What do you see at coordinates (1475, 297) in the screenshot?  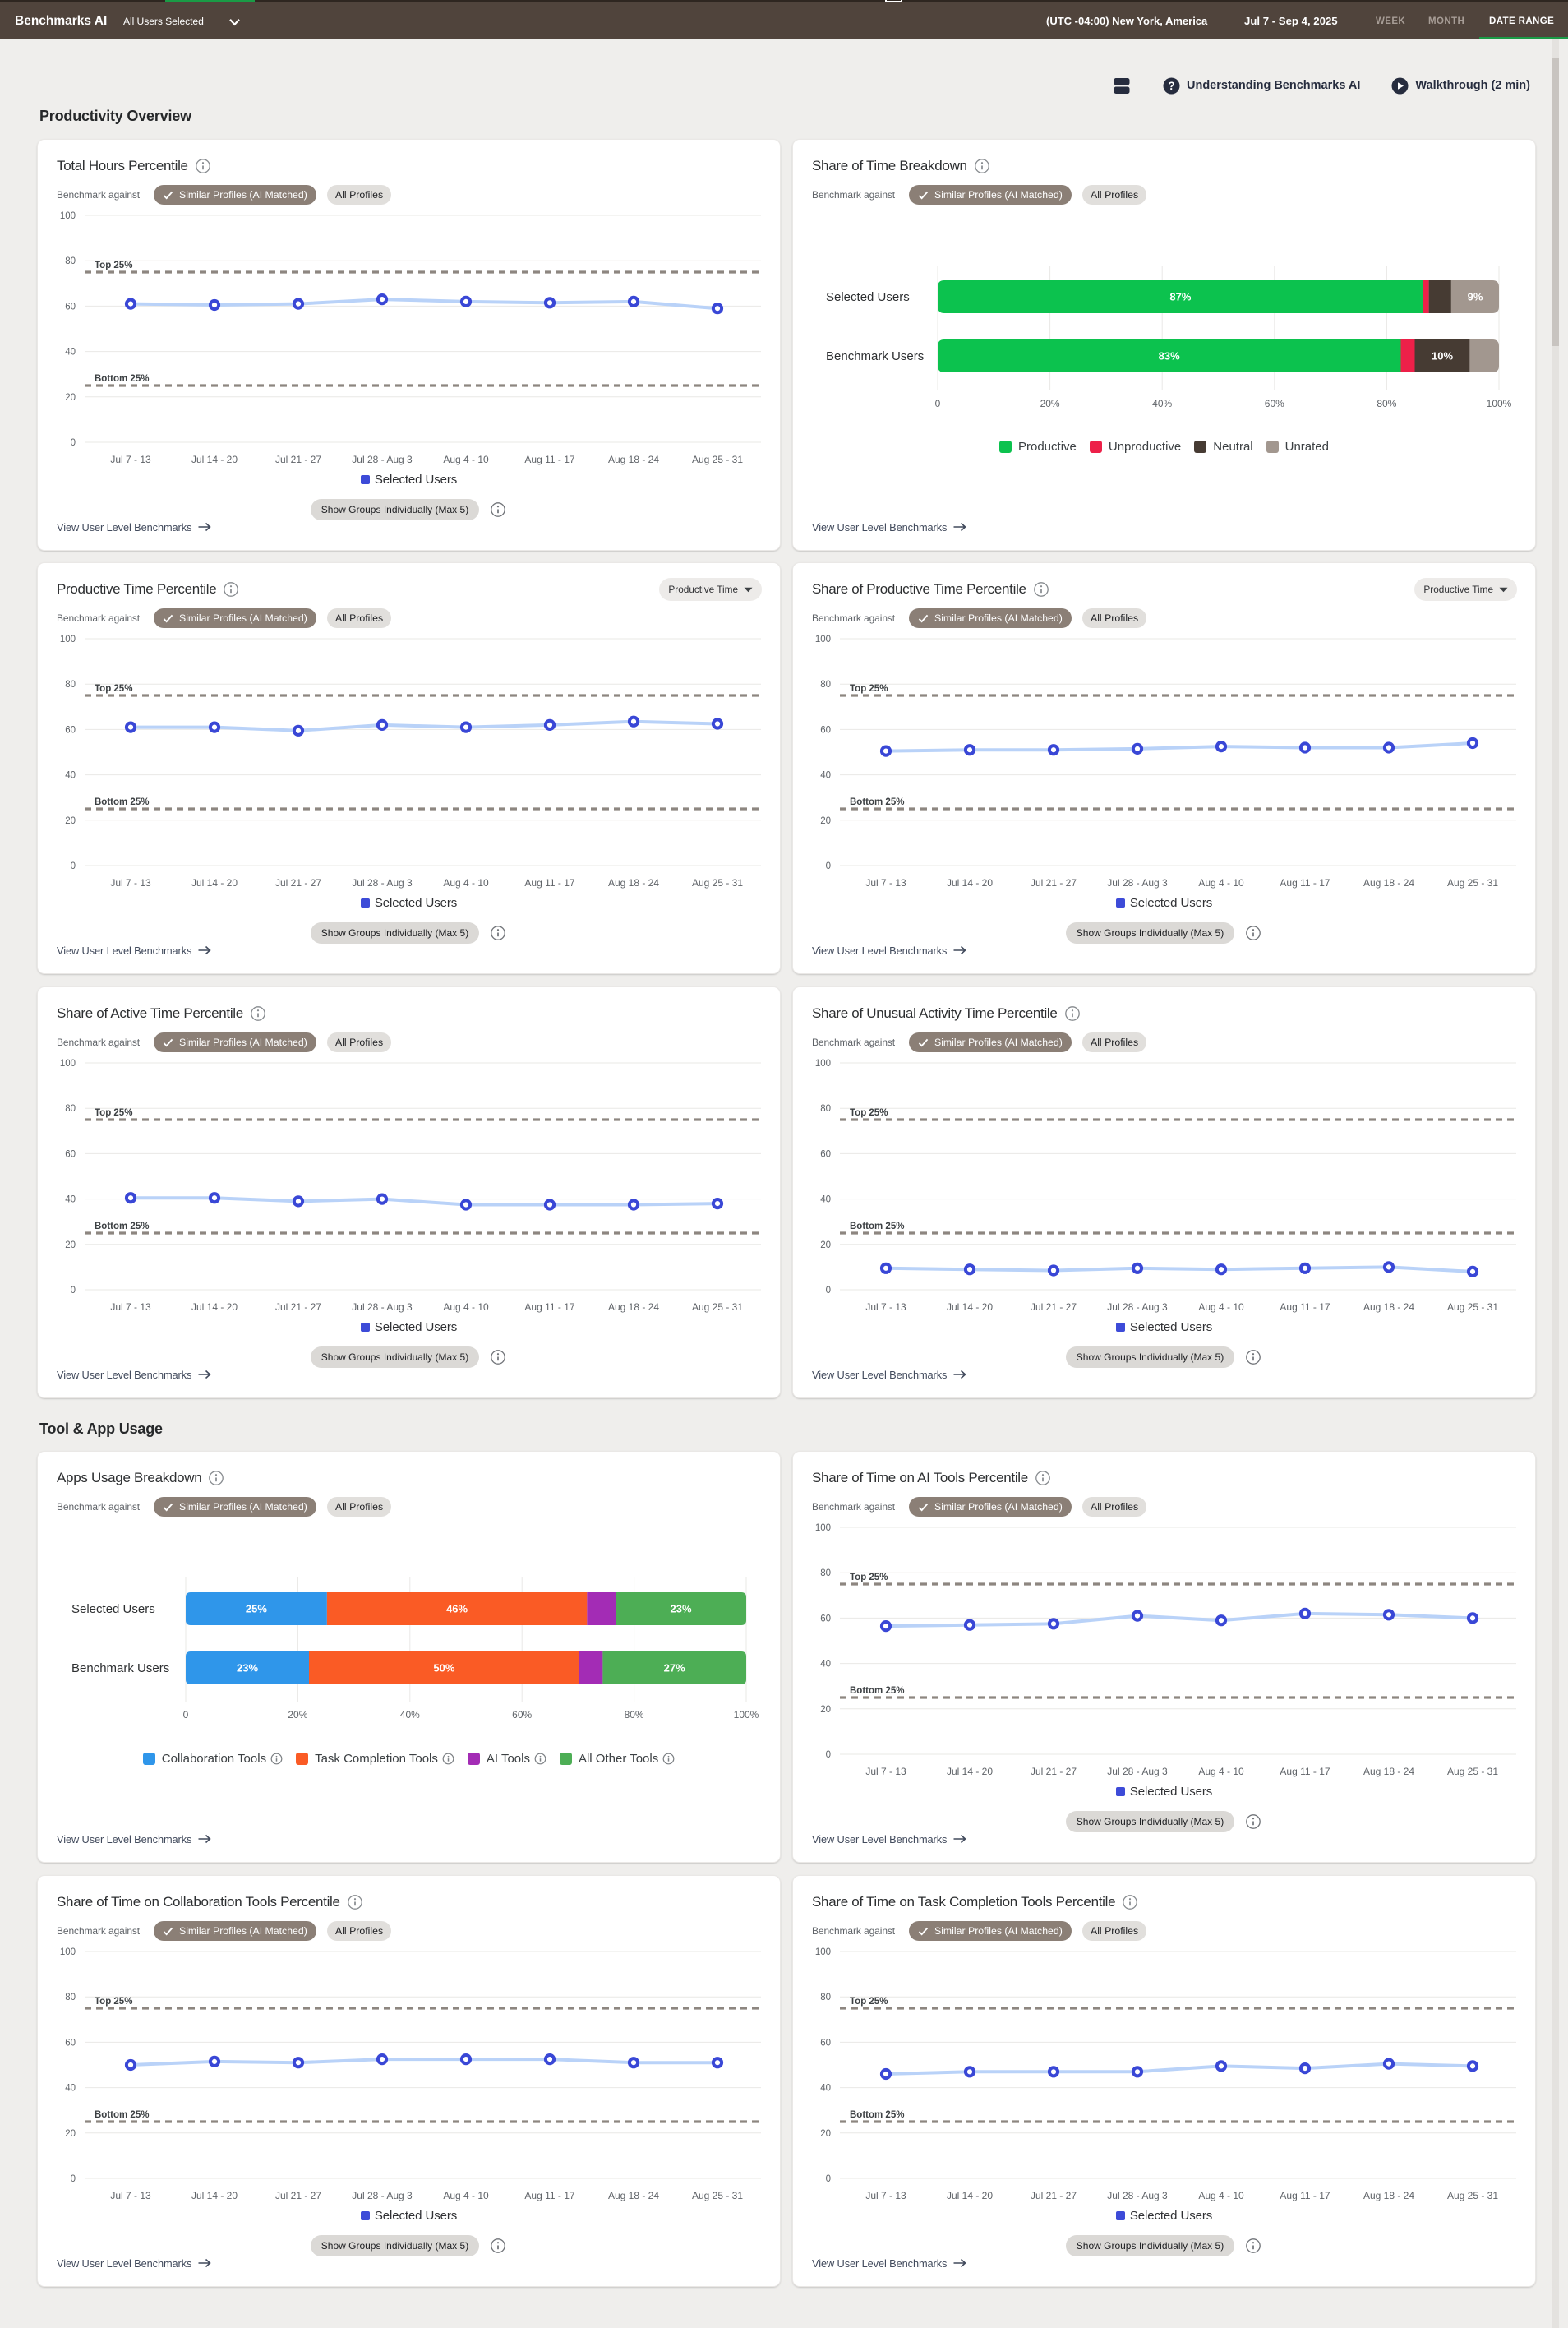 I see `svg-text: 9%` at bounding box center [1475, 297].